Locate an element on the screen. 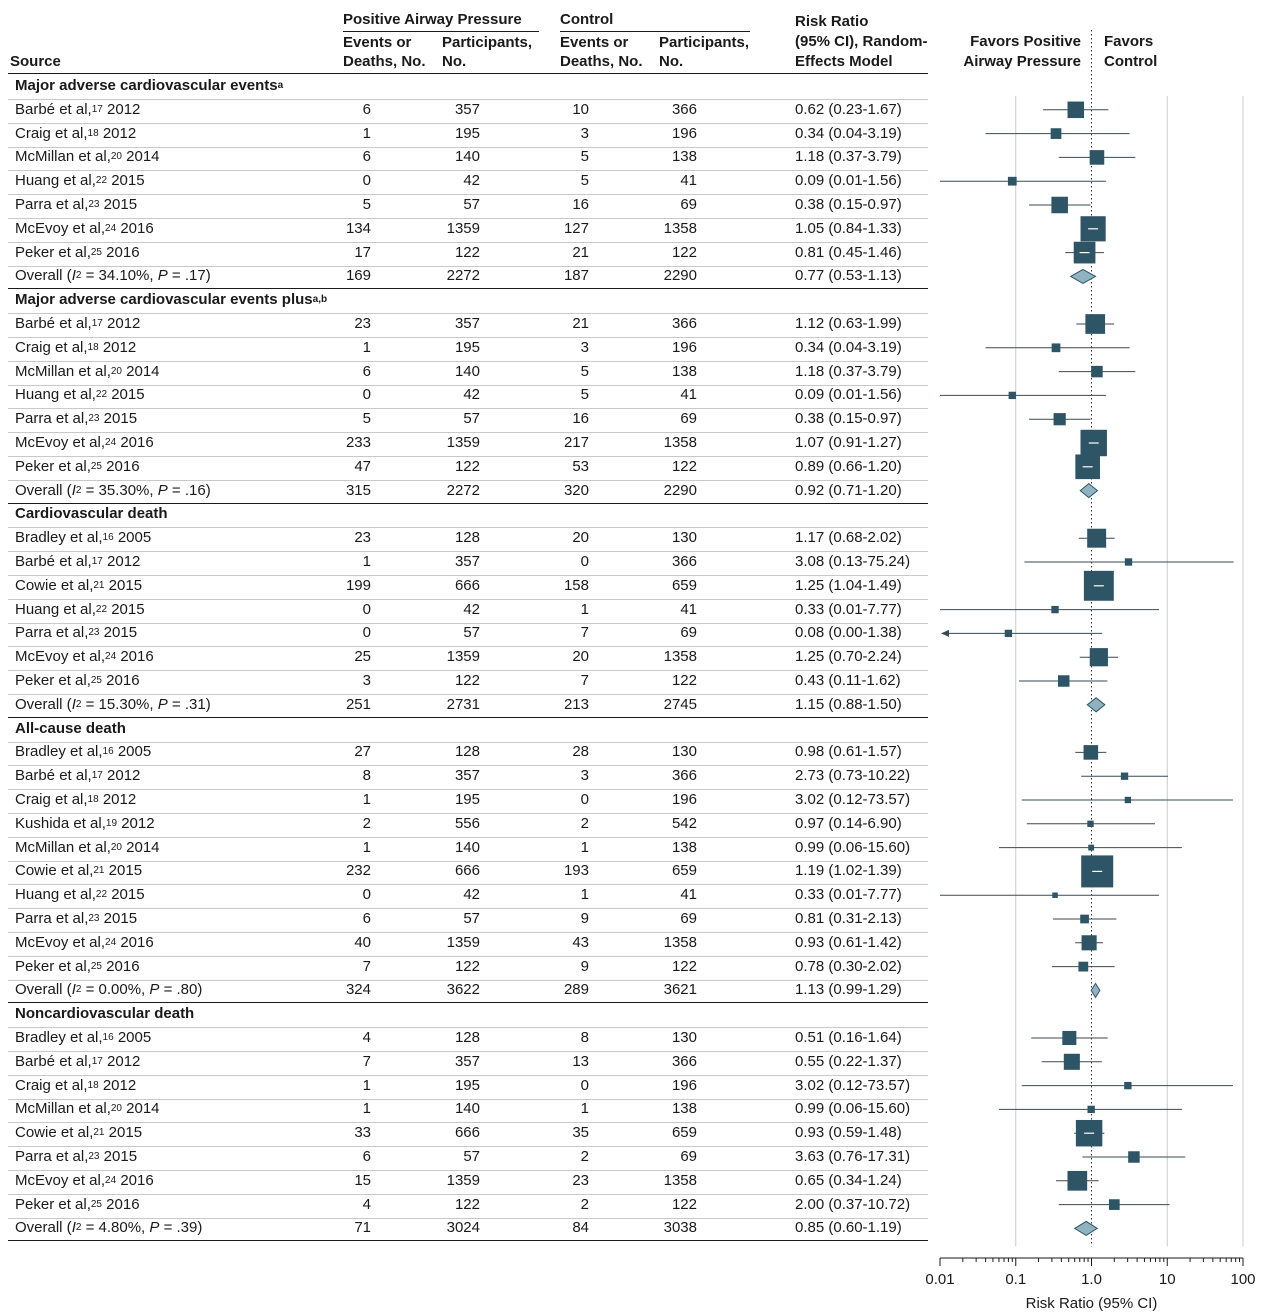 This screenshot has width=1265, height=1312. study-source: Huang et al,22 2015 is located at coordinates (80, 610).